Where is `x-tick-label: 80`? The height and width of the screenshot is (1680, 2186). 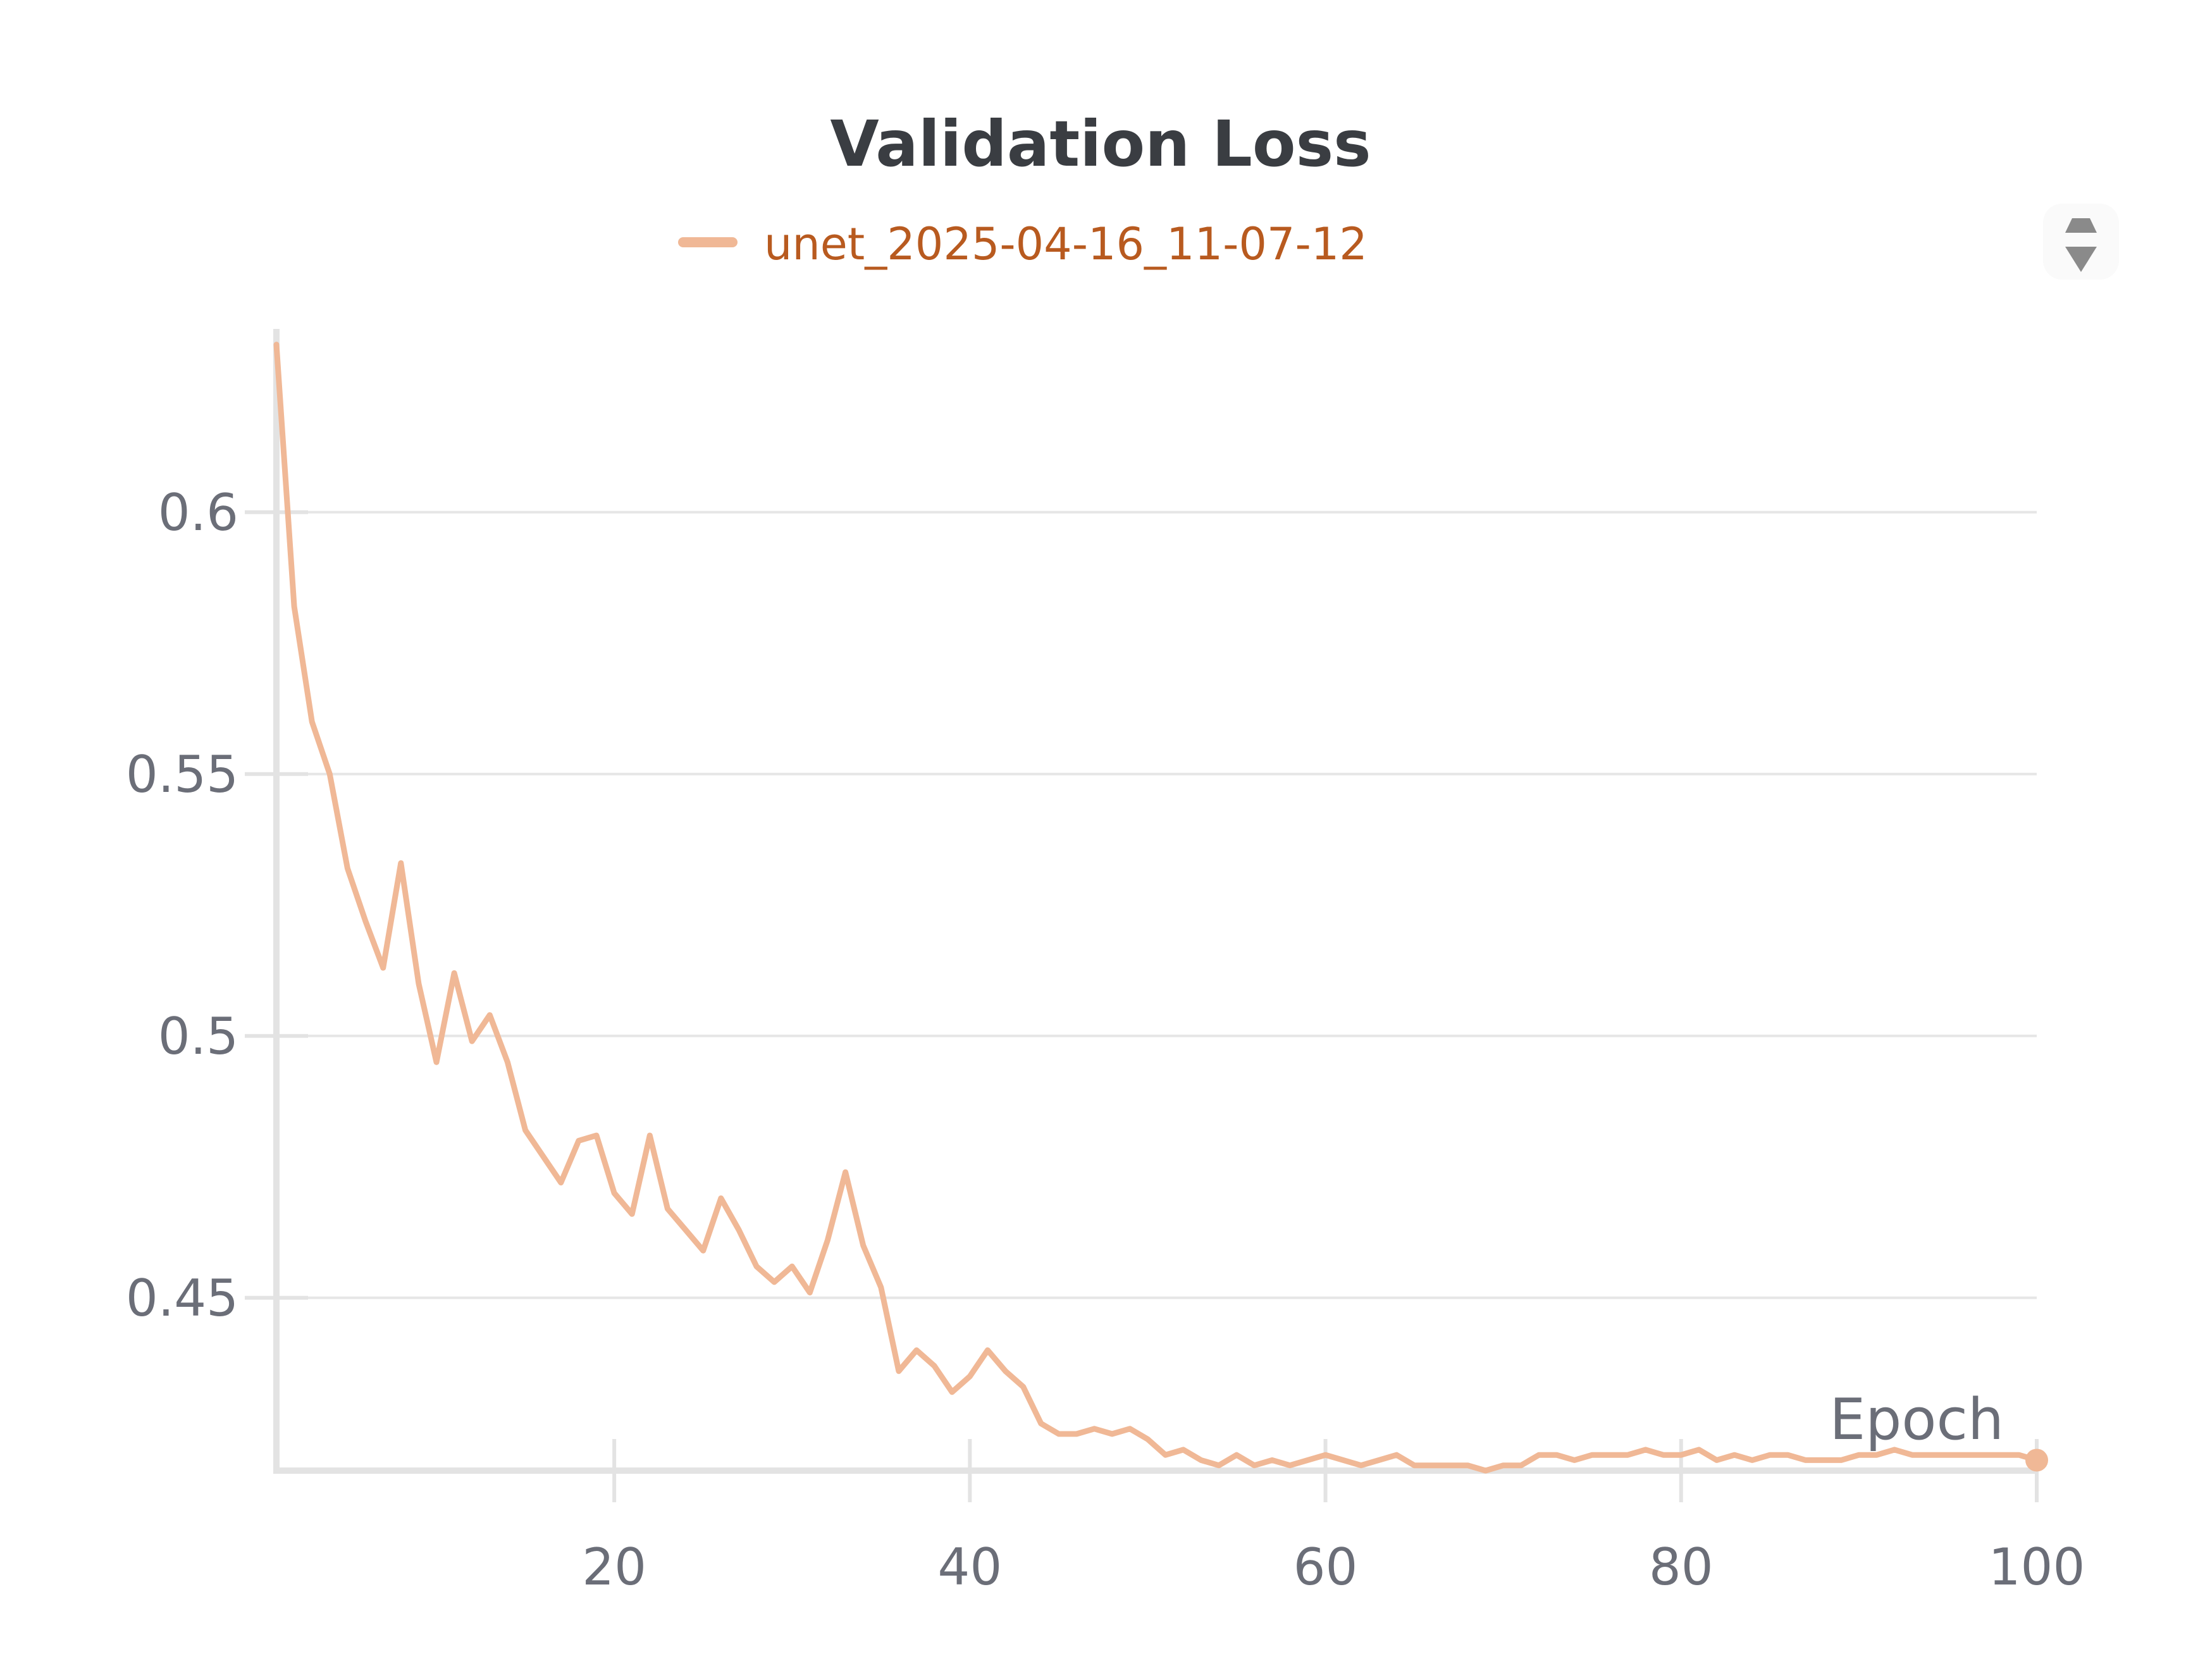 x-tick-label: 80 is located at coordinates (1682, 1567).